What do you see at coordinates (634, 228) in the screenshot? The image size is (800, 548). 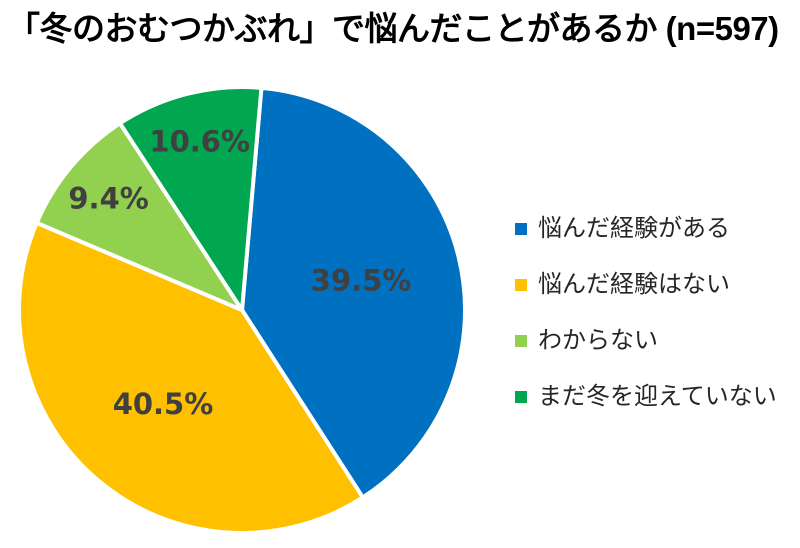 I see `legend-label: 悩んだ経験がある` at bounding box center [634, 228].